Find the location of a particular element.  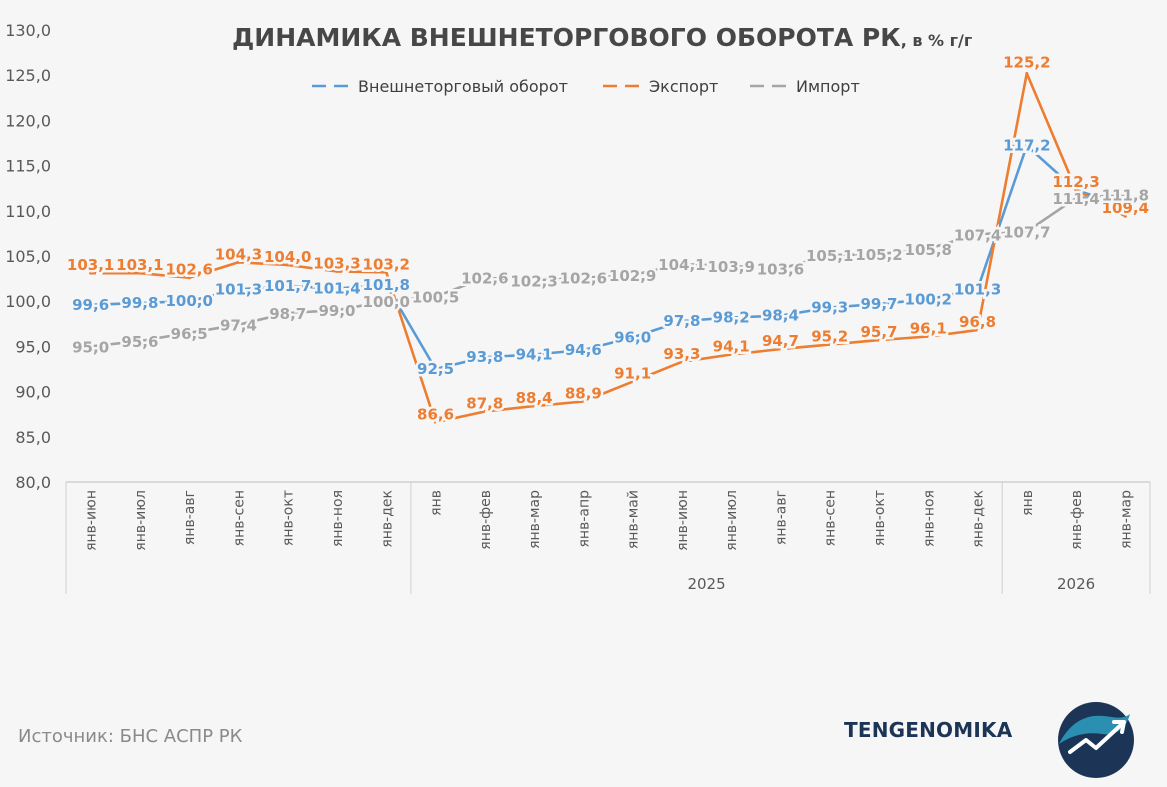

data-label: 93,3 is located at coordinates (681, 354).